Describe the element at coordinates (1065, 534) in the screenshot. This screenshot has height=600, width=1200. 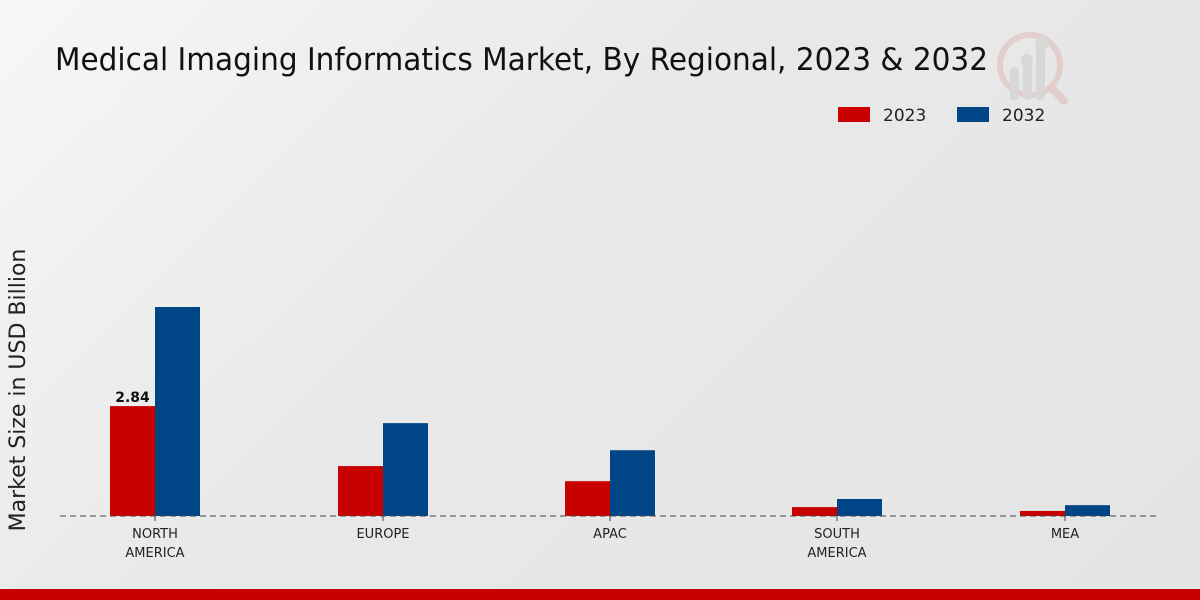
I see `x-tick-label: MEA` at that location.